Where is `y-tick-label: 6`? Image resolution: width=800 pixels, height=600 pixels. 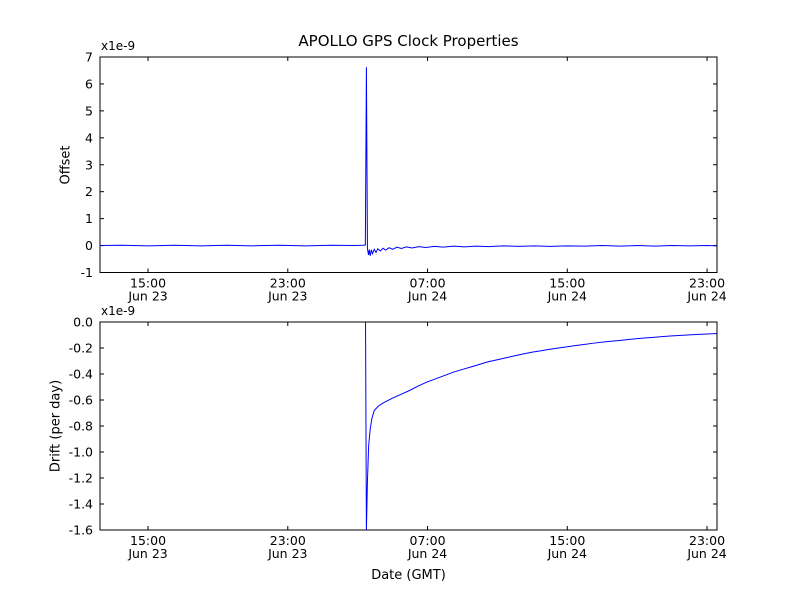
y-tick-label: 6 is located at coordinates (89, 83).